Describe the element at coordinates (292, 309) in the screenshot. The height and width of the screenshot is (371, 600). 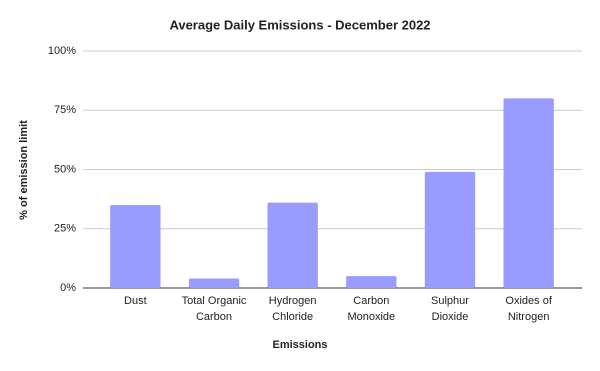
I see `x-tick-label: Hydrogen Chloride` at that location.